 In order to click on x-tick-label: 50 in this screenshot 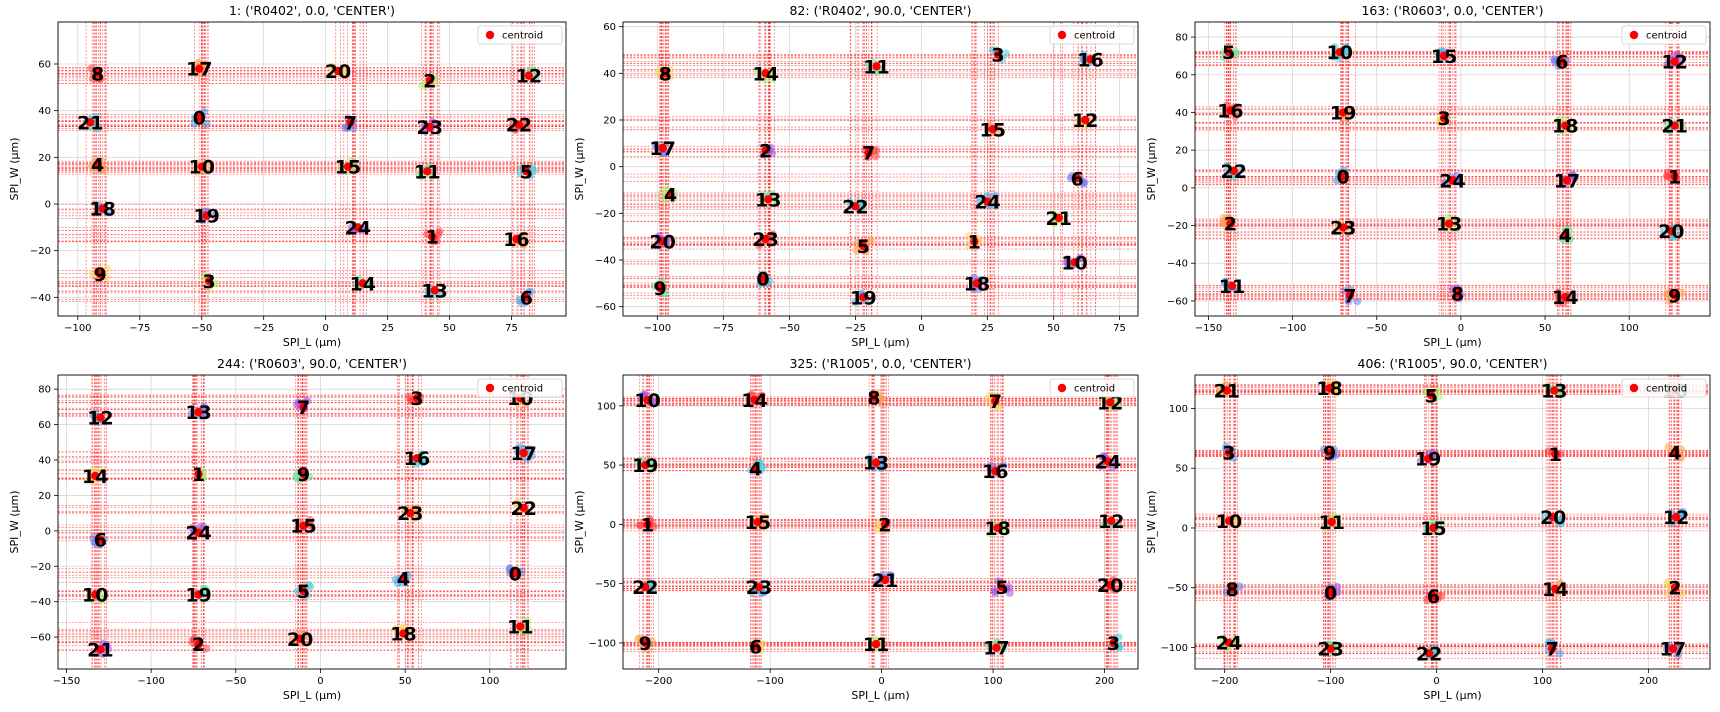, I will do `click(1545, 328)`.